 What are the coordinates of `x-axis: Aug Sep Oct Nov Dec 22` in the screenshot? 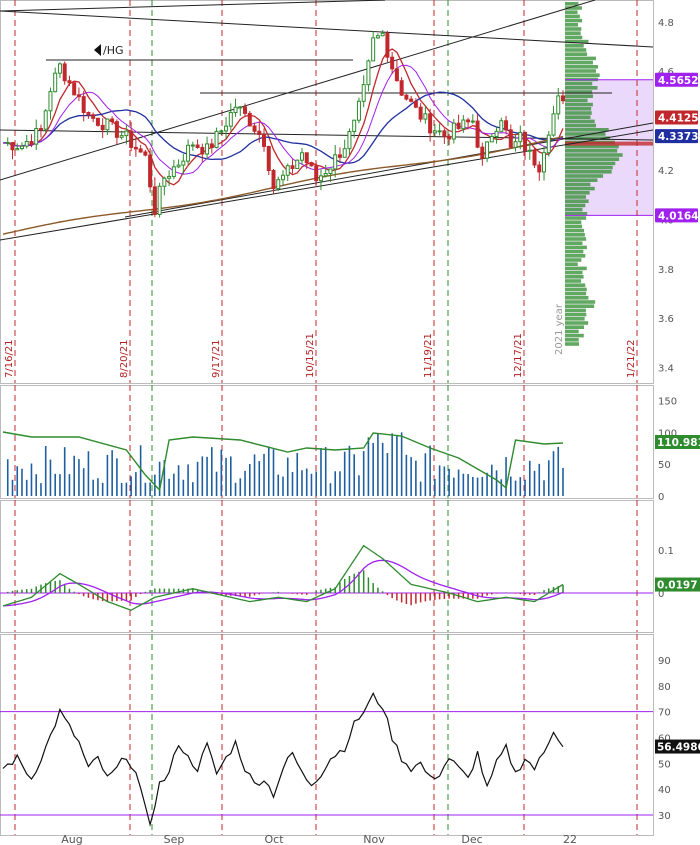 It's located at (319, 839).